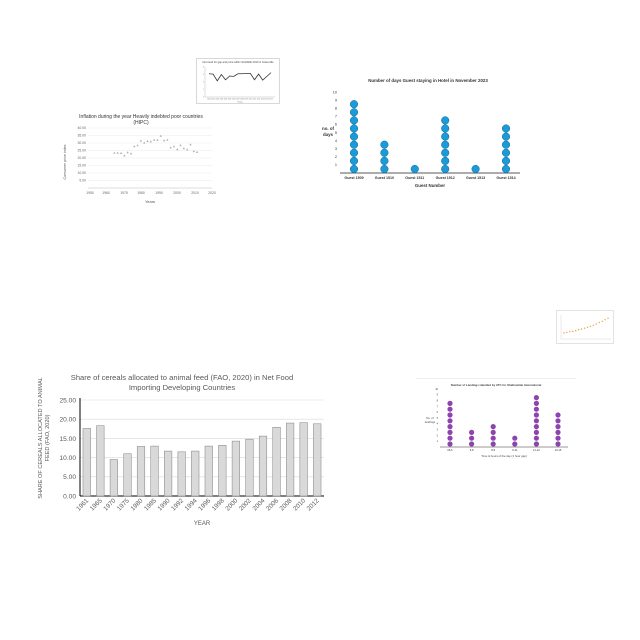 This screenshot has height=640, width=640. What do you see at coordinates (263, 100) in the screenshot?
I see `net-trend-x-tick: 2013` at bounding box center [263, 100].